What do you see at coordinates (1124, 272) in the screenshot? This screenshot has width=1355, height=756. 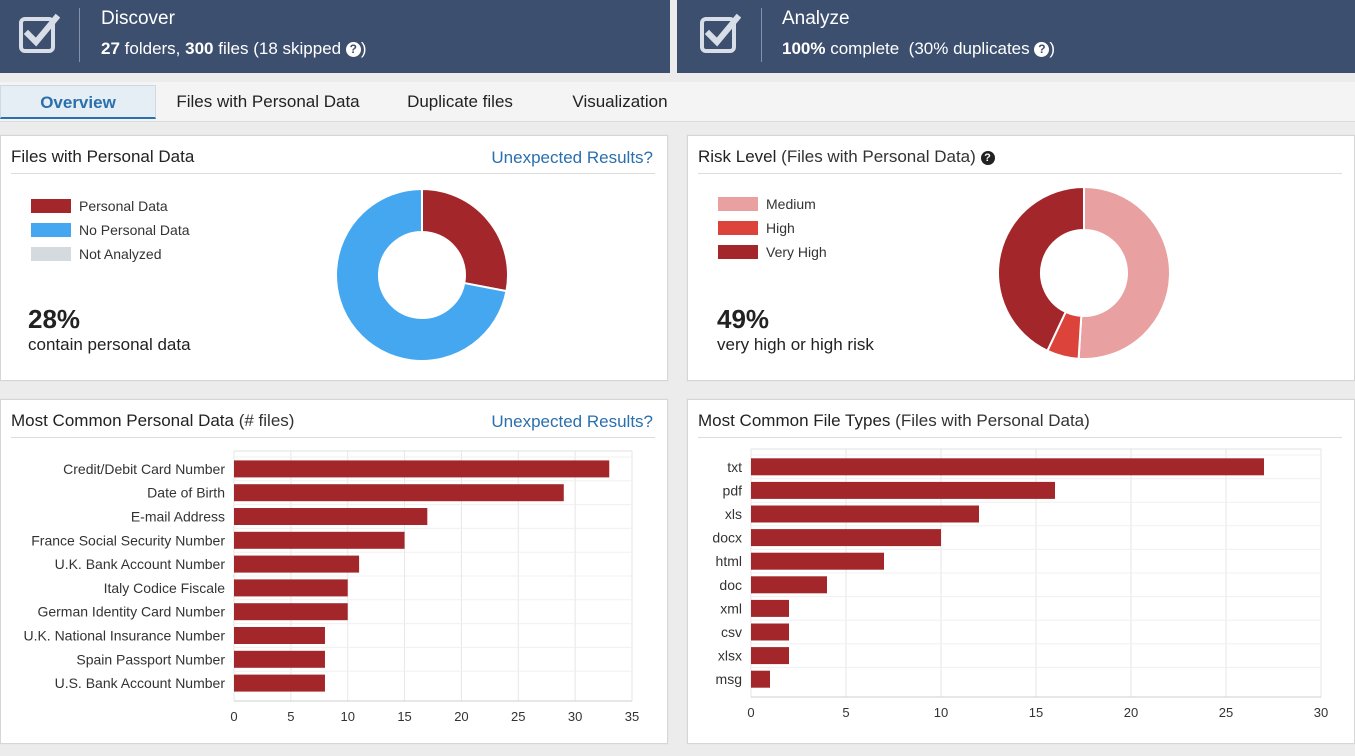 I see `slice-medium` at bounding box center [1124, 272].